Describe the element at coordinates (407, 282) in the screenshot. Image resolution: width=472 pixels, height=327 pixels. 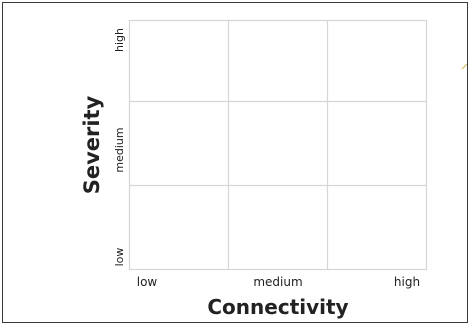
I see `x-tick-high: high` at that location.